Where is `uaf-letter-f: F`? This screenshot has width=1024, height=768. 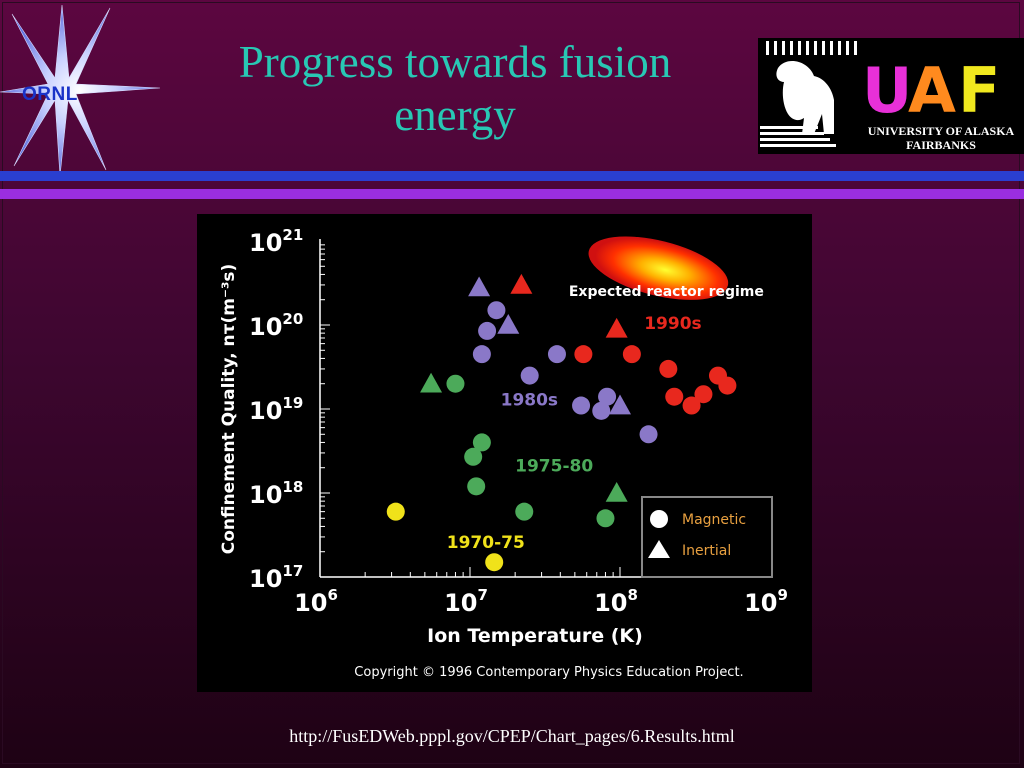
uaf-letter-f: F is located at coordinates (979, 90).